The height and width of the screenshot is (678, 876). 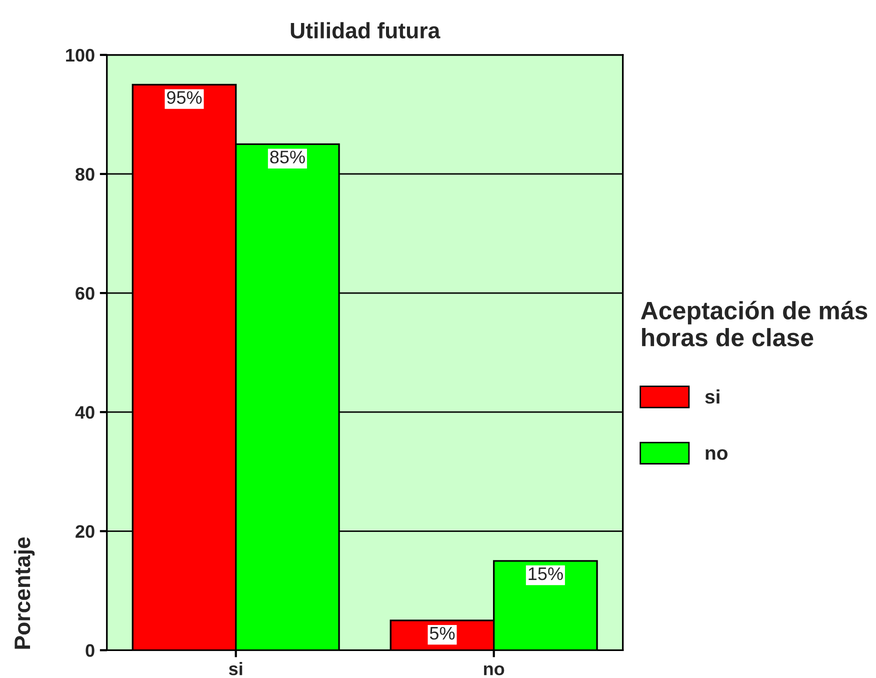 What do you see at coordinates (24, 593) in the screenshot?
I see `y-axis-title: Porcentaje` at bounding box center [24, 593].